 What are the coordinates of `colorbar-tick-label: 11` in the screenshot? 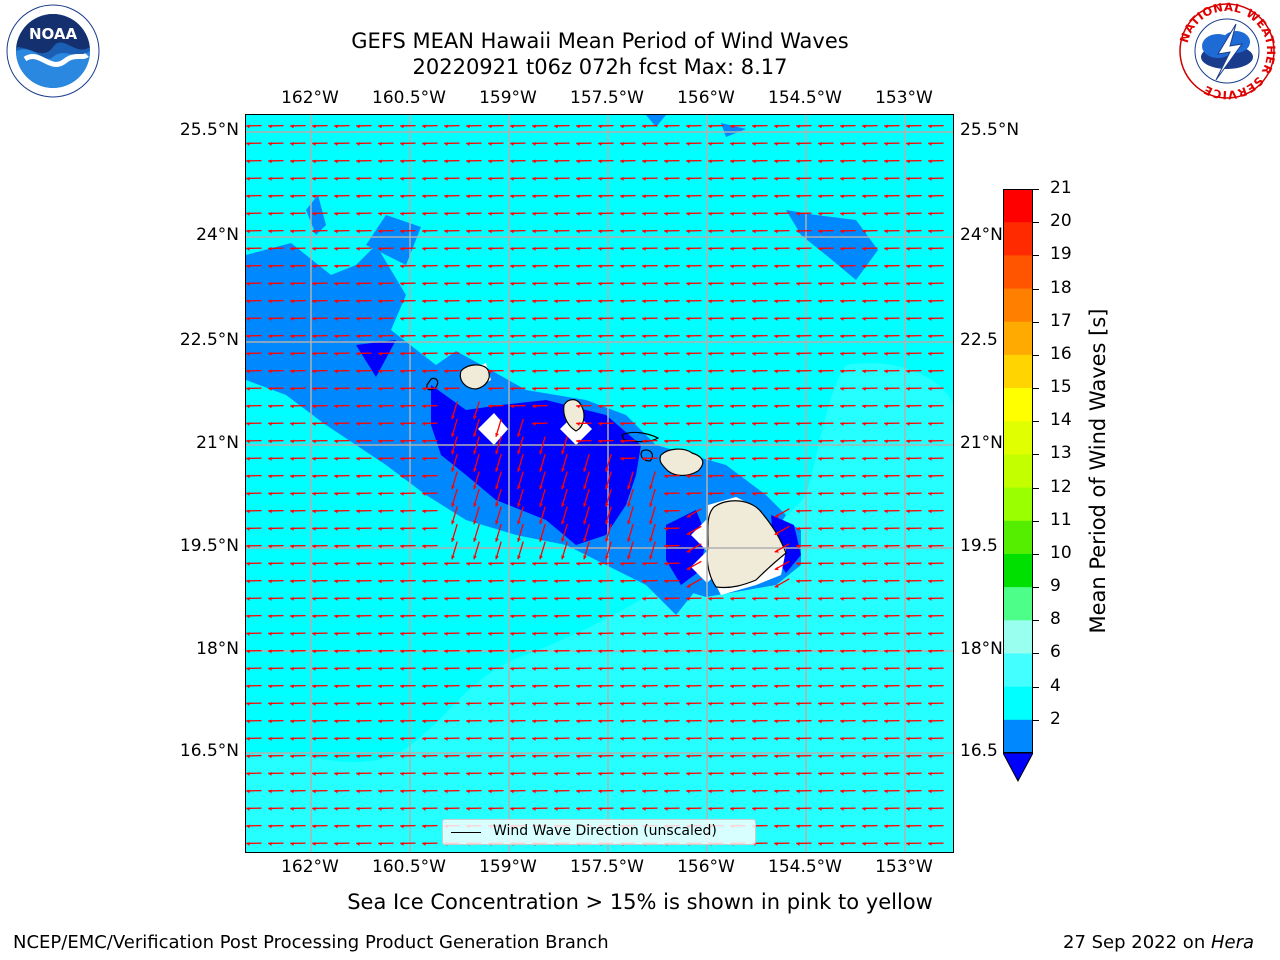 It's located at (1061, 519).